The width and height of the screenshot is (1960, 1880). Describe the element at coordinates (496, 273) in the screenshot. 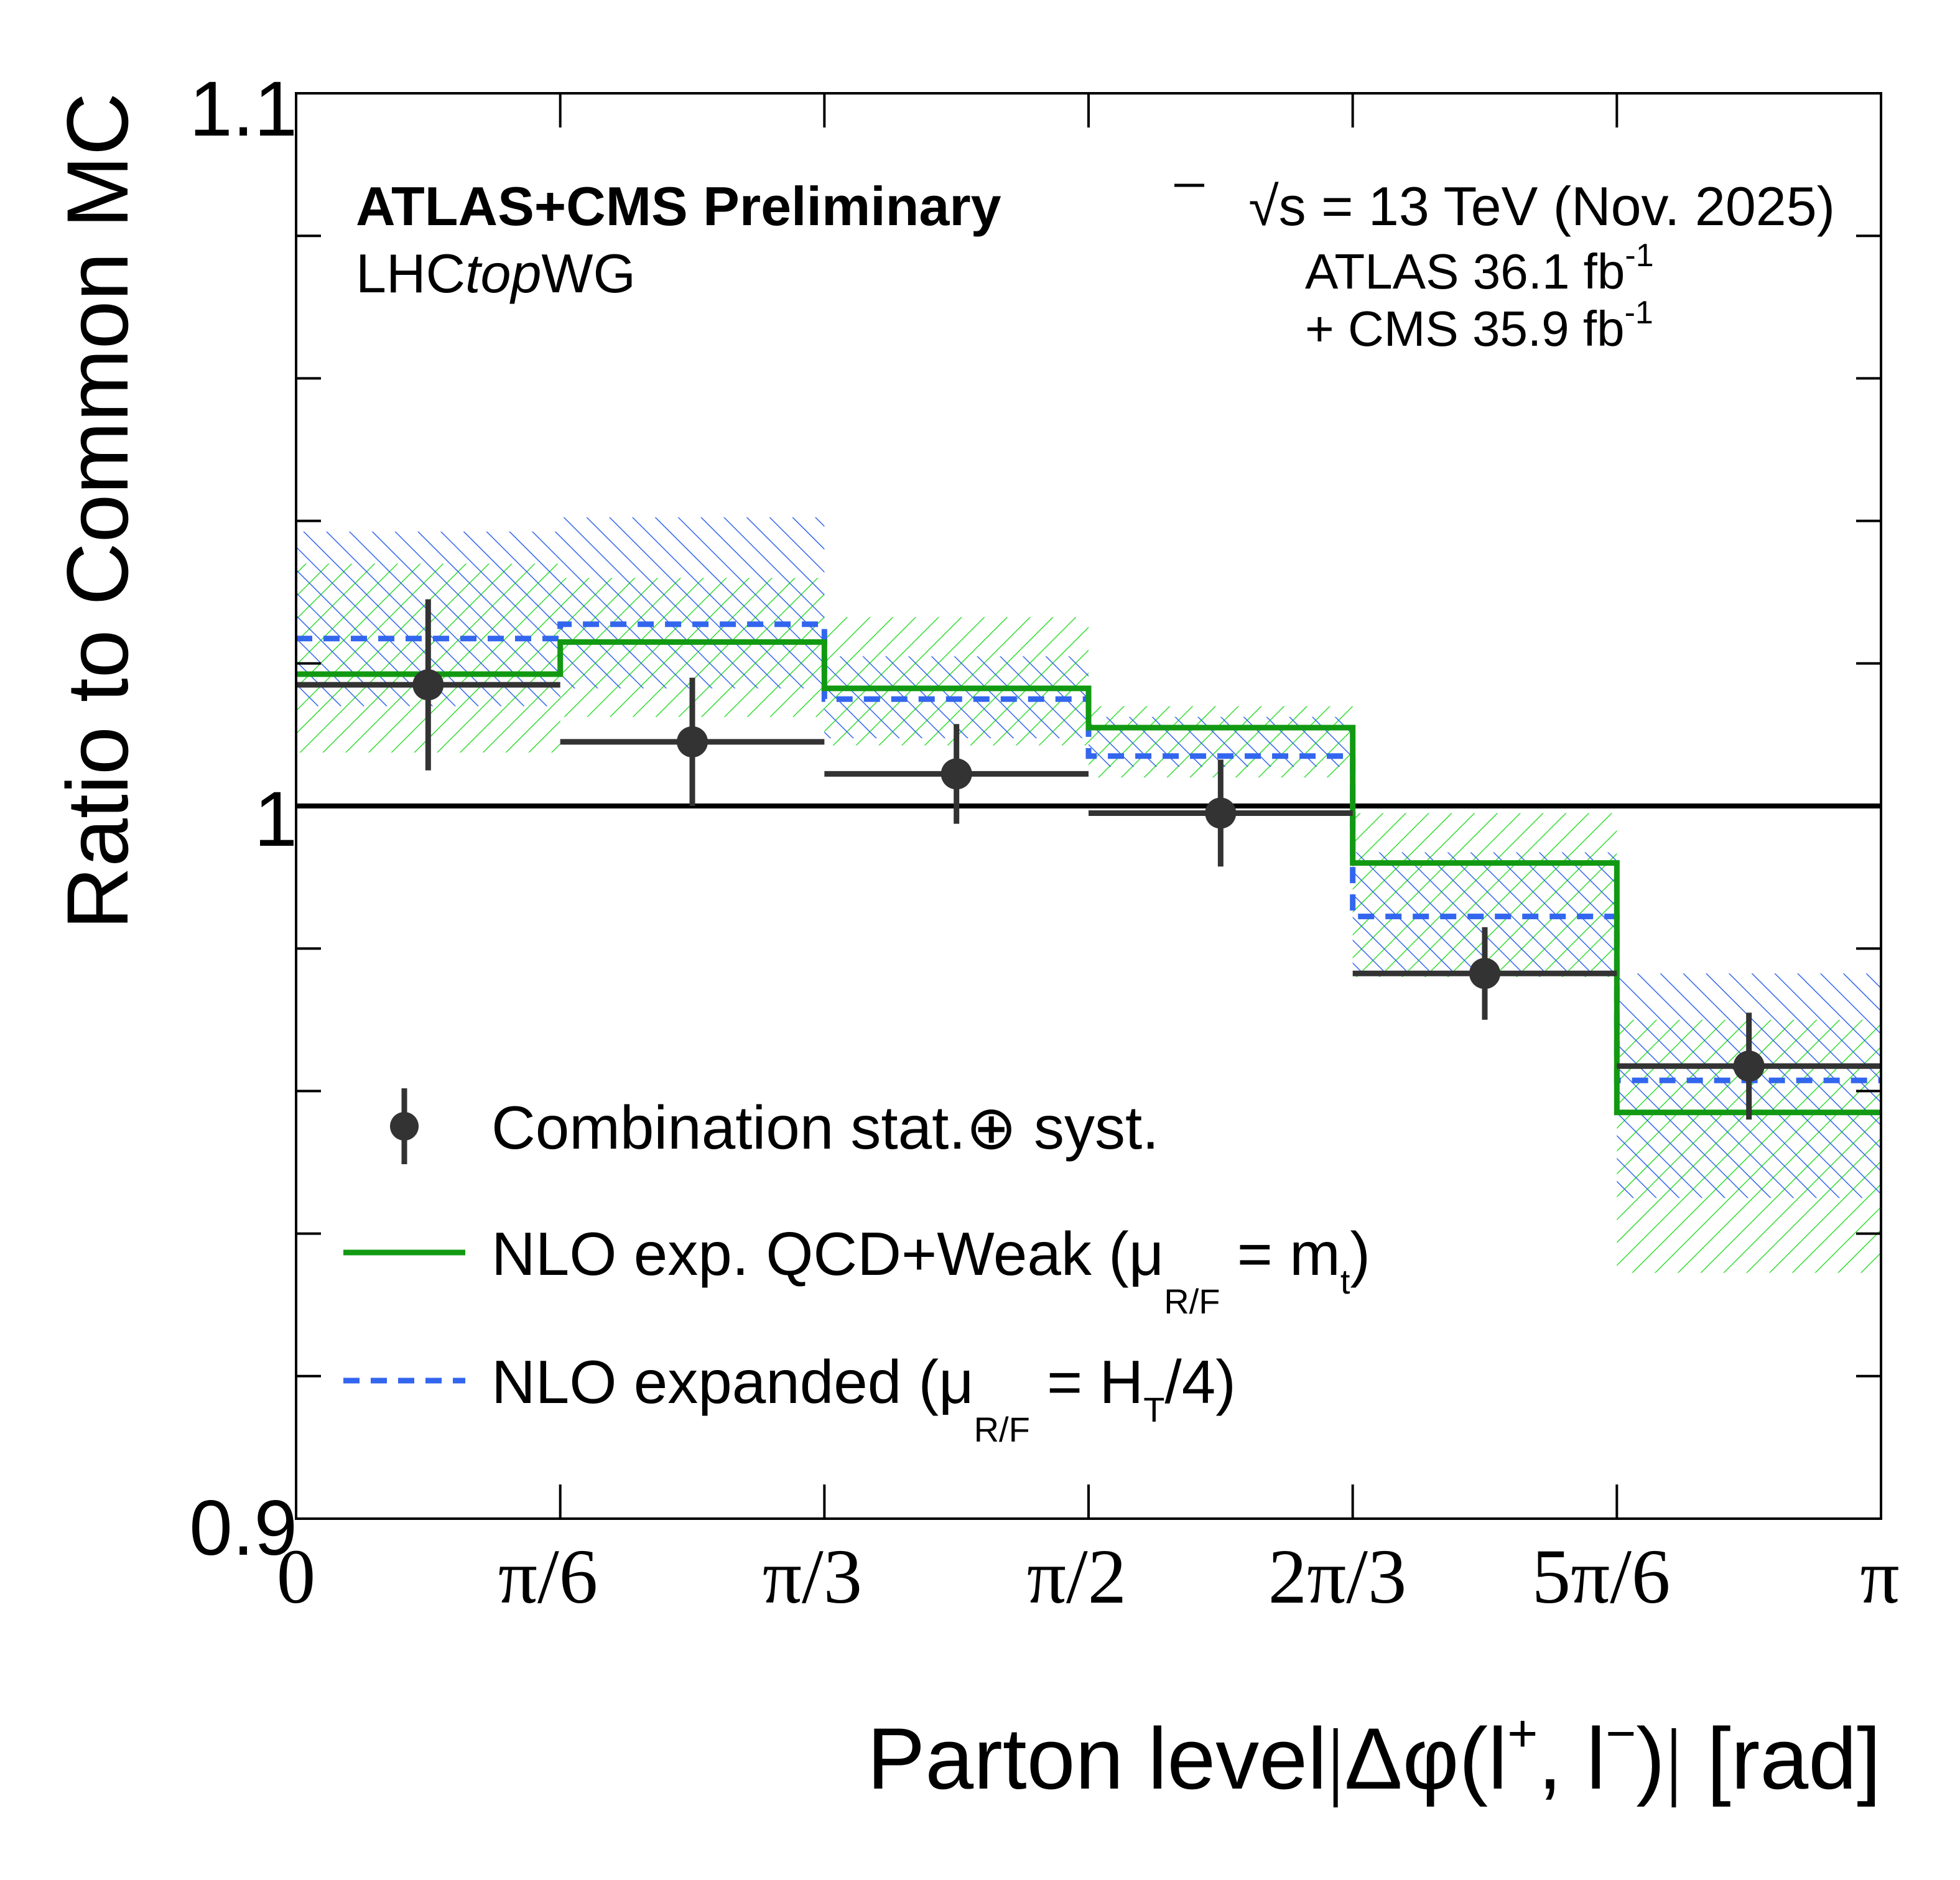

I see `group-label: LHCtopWG` at that location.